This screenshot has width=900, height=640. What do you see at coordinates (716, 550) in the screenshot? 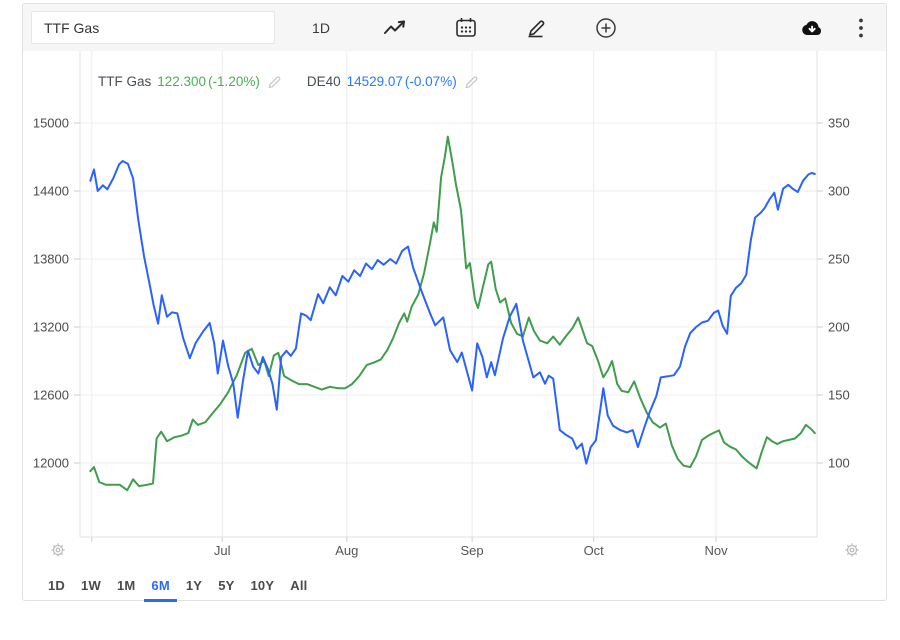
I see `x-axis-month-label: Nov` at bounding box center [716, 550].